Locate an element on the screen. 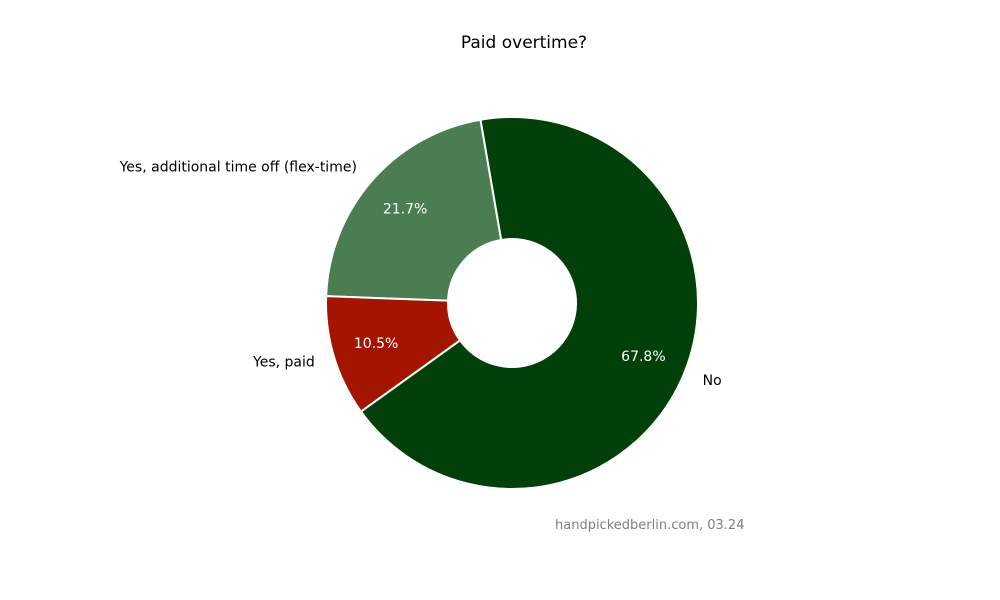 This screenshot has height=600, width=1000. slice-category-label: Yes, additional time off (flex-time) is located at coordinates (238, 167).